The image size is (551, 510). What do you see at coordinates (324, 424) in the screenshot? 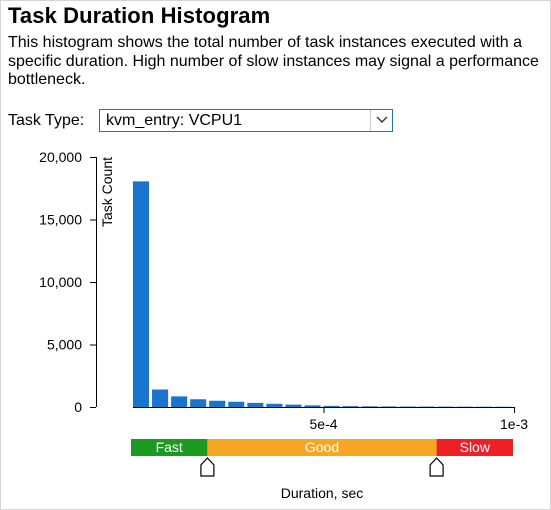
I see `x-tick-label: 5e-4` at bounding box center [324, 424].